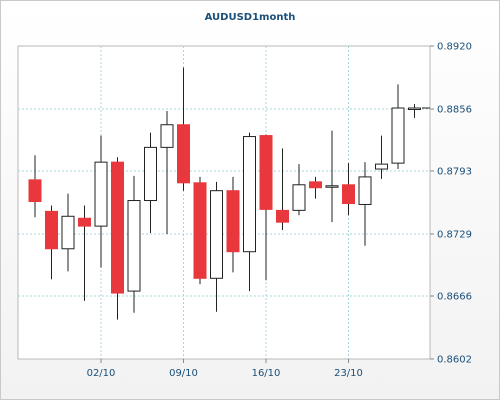  Describe the element at coordinates (348, 373) in the screenshot. I see `x-tick-label: 23/10` at that location.